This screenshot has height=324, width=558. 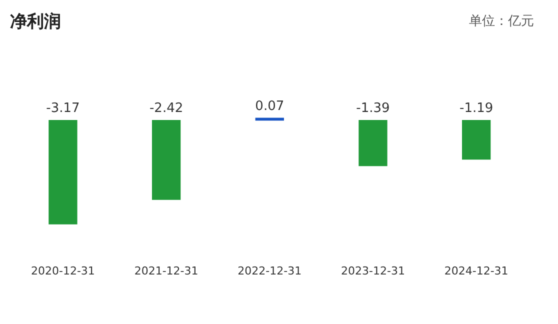 I want to click on chart-title: 净利润, so click(x=35, y=22).